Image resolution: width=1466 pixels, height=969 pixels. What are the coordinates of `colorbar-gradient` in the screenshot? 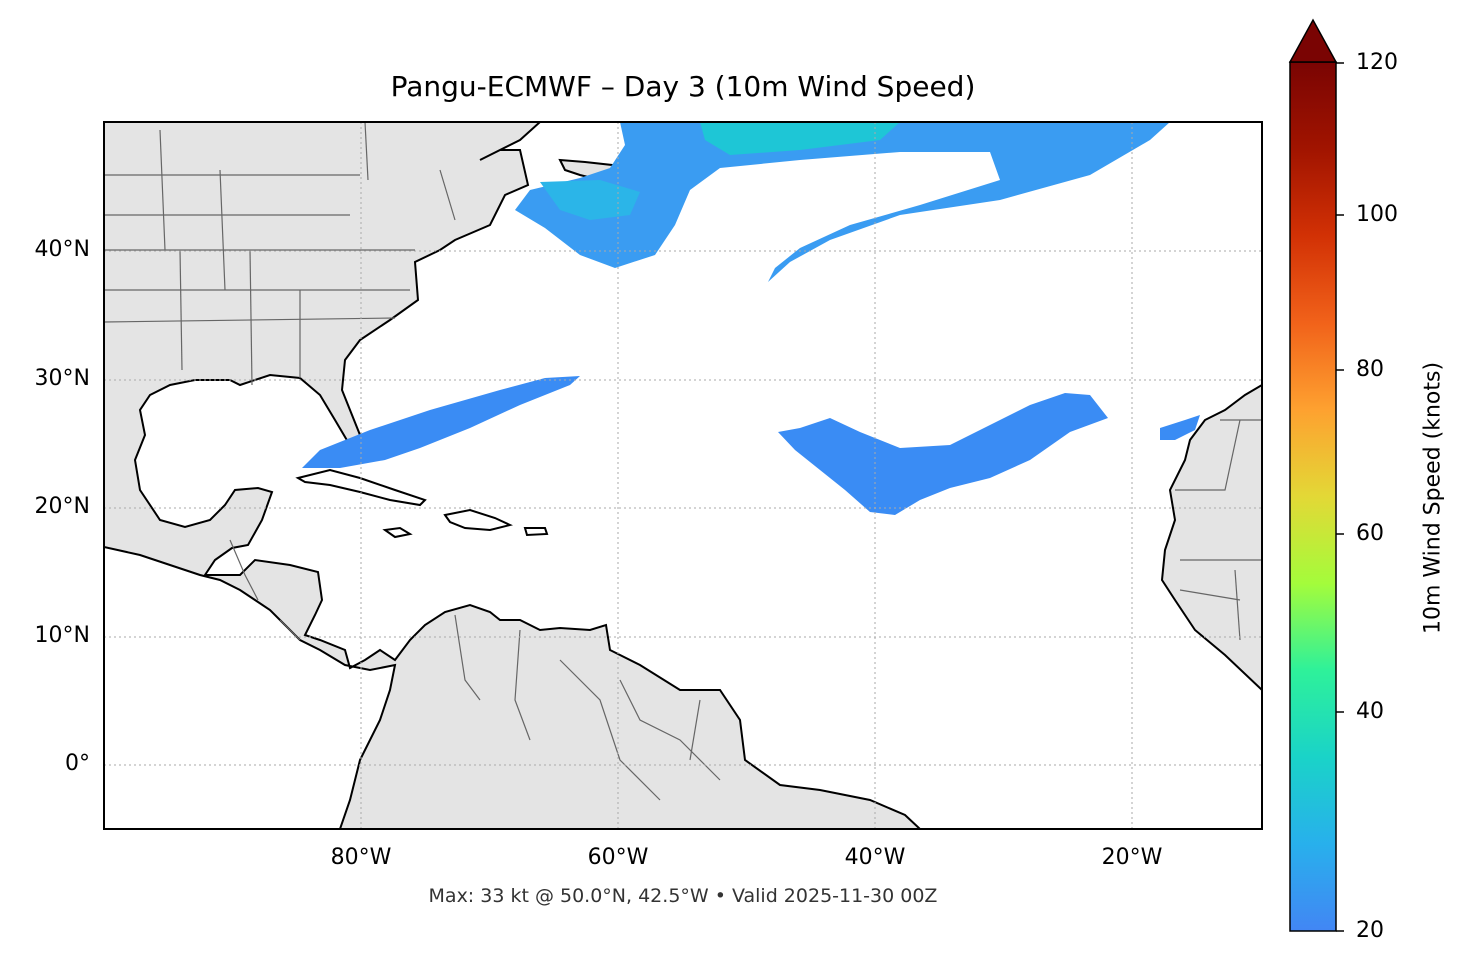 It's located at (1313, 496).